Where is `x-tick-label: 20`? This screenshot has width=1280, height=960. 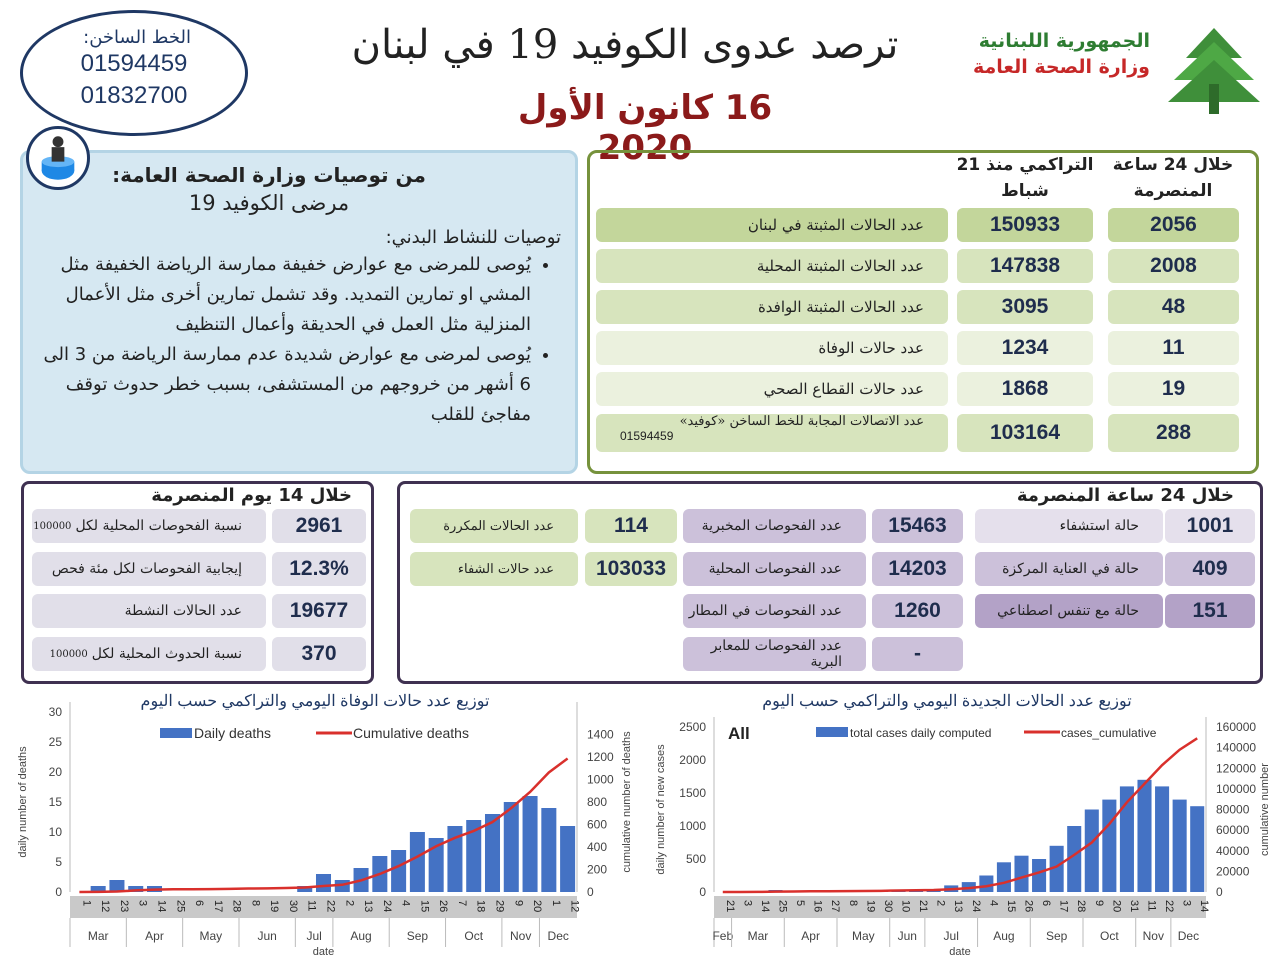 x-tick-label: 20 is located at coordinates (537, 906).